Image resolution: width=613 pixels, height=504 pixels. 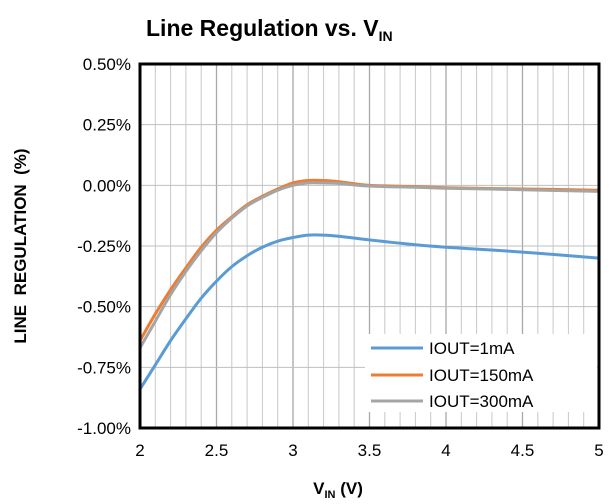 I want to click on x-tick-labels: 2 2.5 3 3.5 4 4.5 5, so click(x=369, y=450).